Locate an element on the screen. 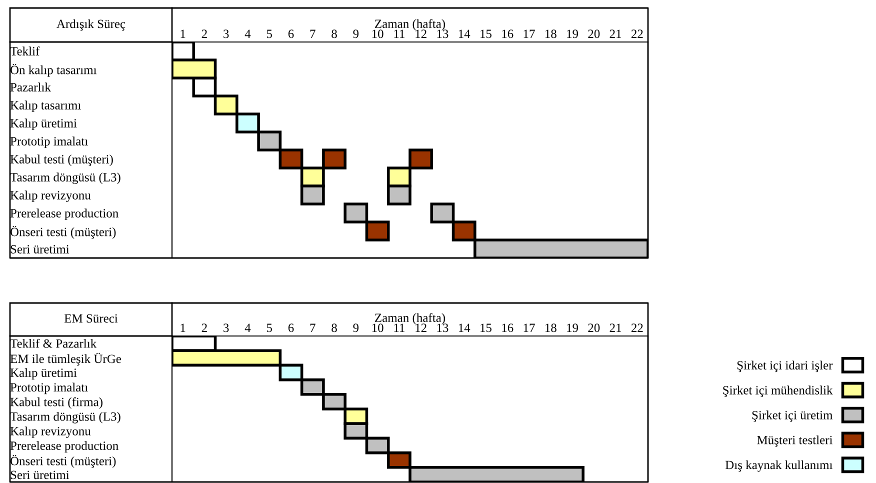 Image resolution: width=876 pixels, height=483 pixels. legend-label: Şirket içi üretim is located at coordinates (792, 416).